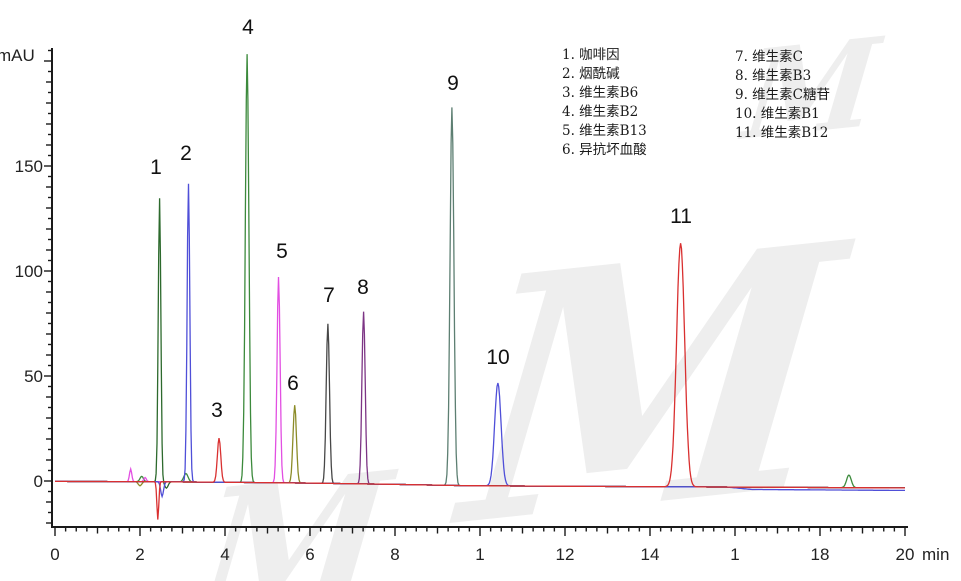 Image resolution: width=961 pixels, height=581 pixels. I want to click on peak-number-label-8: 8, so click(363, 287).